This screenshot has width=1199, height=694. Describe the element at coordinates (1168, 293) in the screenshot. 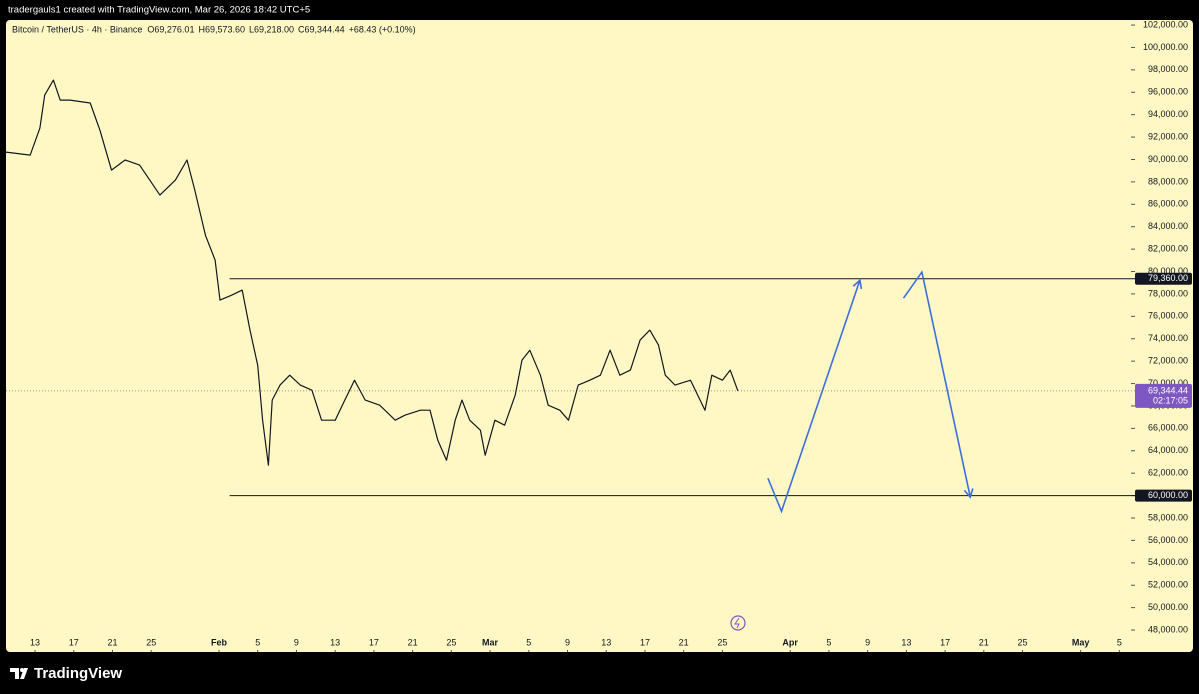

I see `y-tick-label: 78,000.00` at that location.